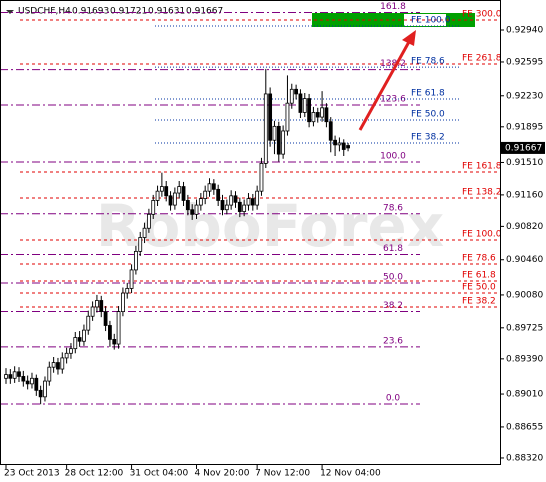 Image resolution: width=546 pixels, height=482 pixels. What do you see at coordinates (482, 59) in the screenshot?
I see `expansion-red-label: FE 261.8` at bounding box center [482, 59].